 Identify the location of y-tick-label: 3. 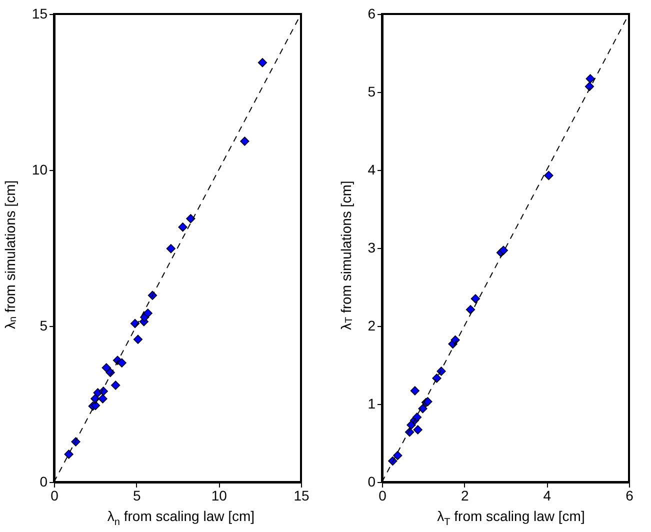
(372, 248).